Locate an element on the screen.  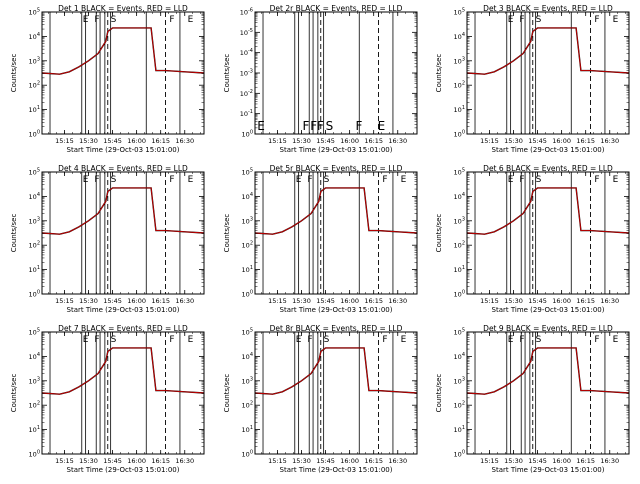
panel-title: Det 1 BLACK = Events, RED = LLD is located at coordinates (123, 8).